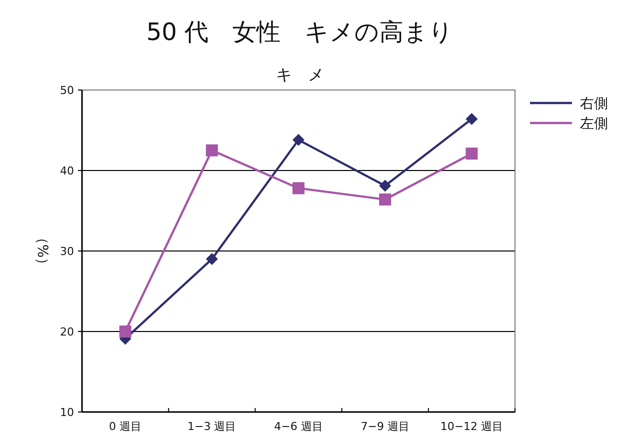 The image size is (620, 437). Describe the element at coordinates (298, 426) in the screenshot. I see `x-tick-label: 4−6 週目` at that location.